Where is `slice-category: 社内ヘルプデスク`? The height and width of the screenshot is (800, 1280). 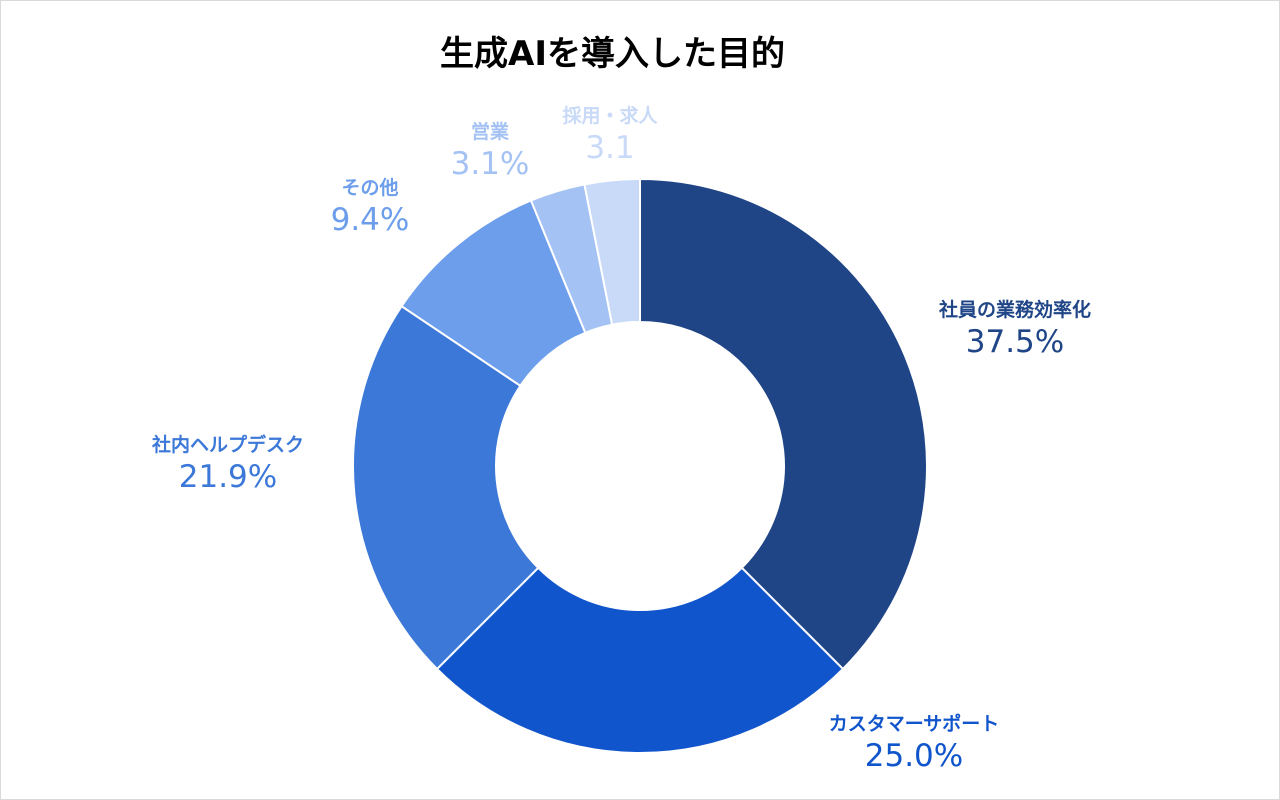
slice-category: 社内ヘルプデスク is located at coordinates (227, 445).